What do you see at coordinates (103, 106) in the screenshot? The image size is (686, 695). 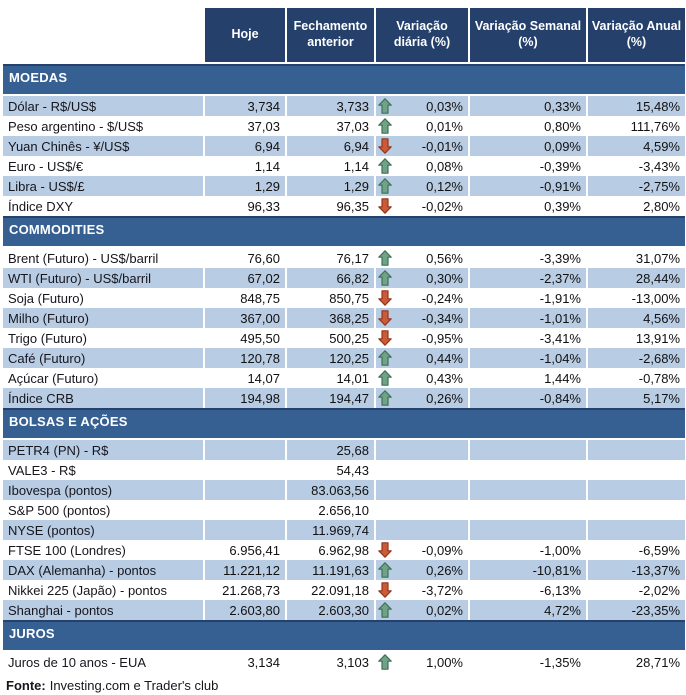 I see `row-label: Dólar - R$/US$` at bounding box center [103, 106].